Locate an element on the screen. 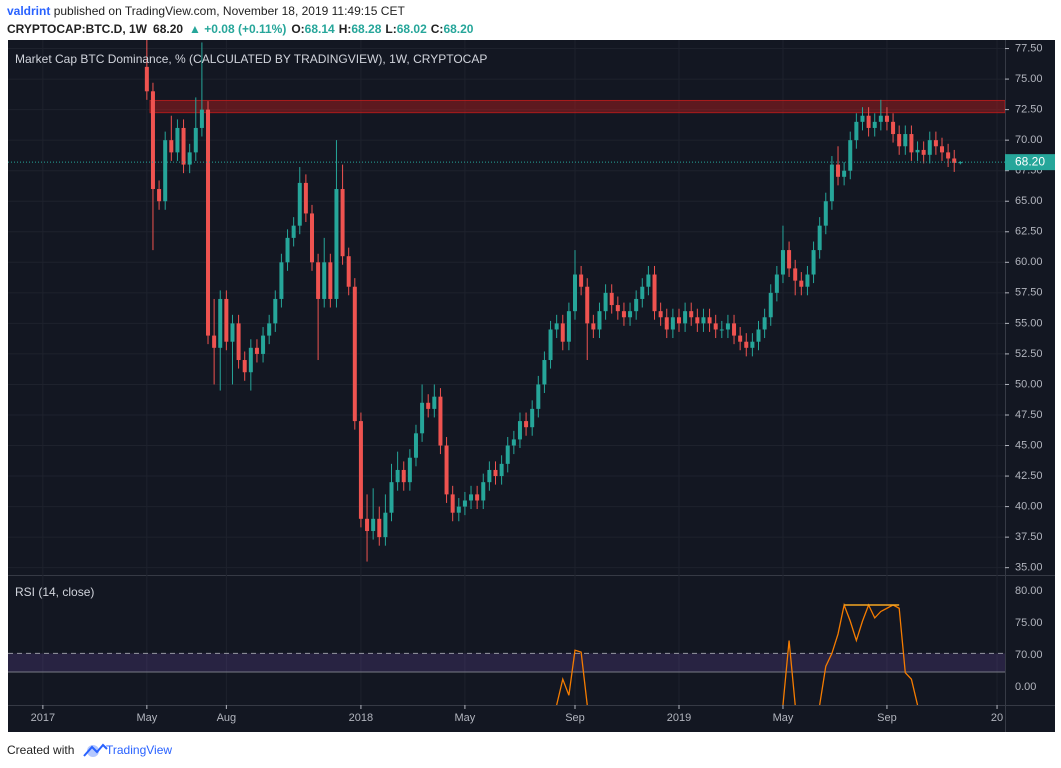 The width and height of the screenshot is (1061, 768). ohlc-label: H: is located at coordinates (345, 29).